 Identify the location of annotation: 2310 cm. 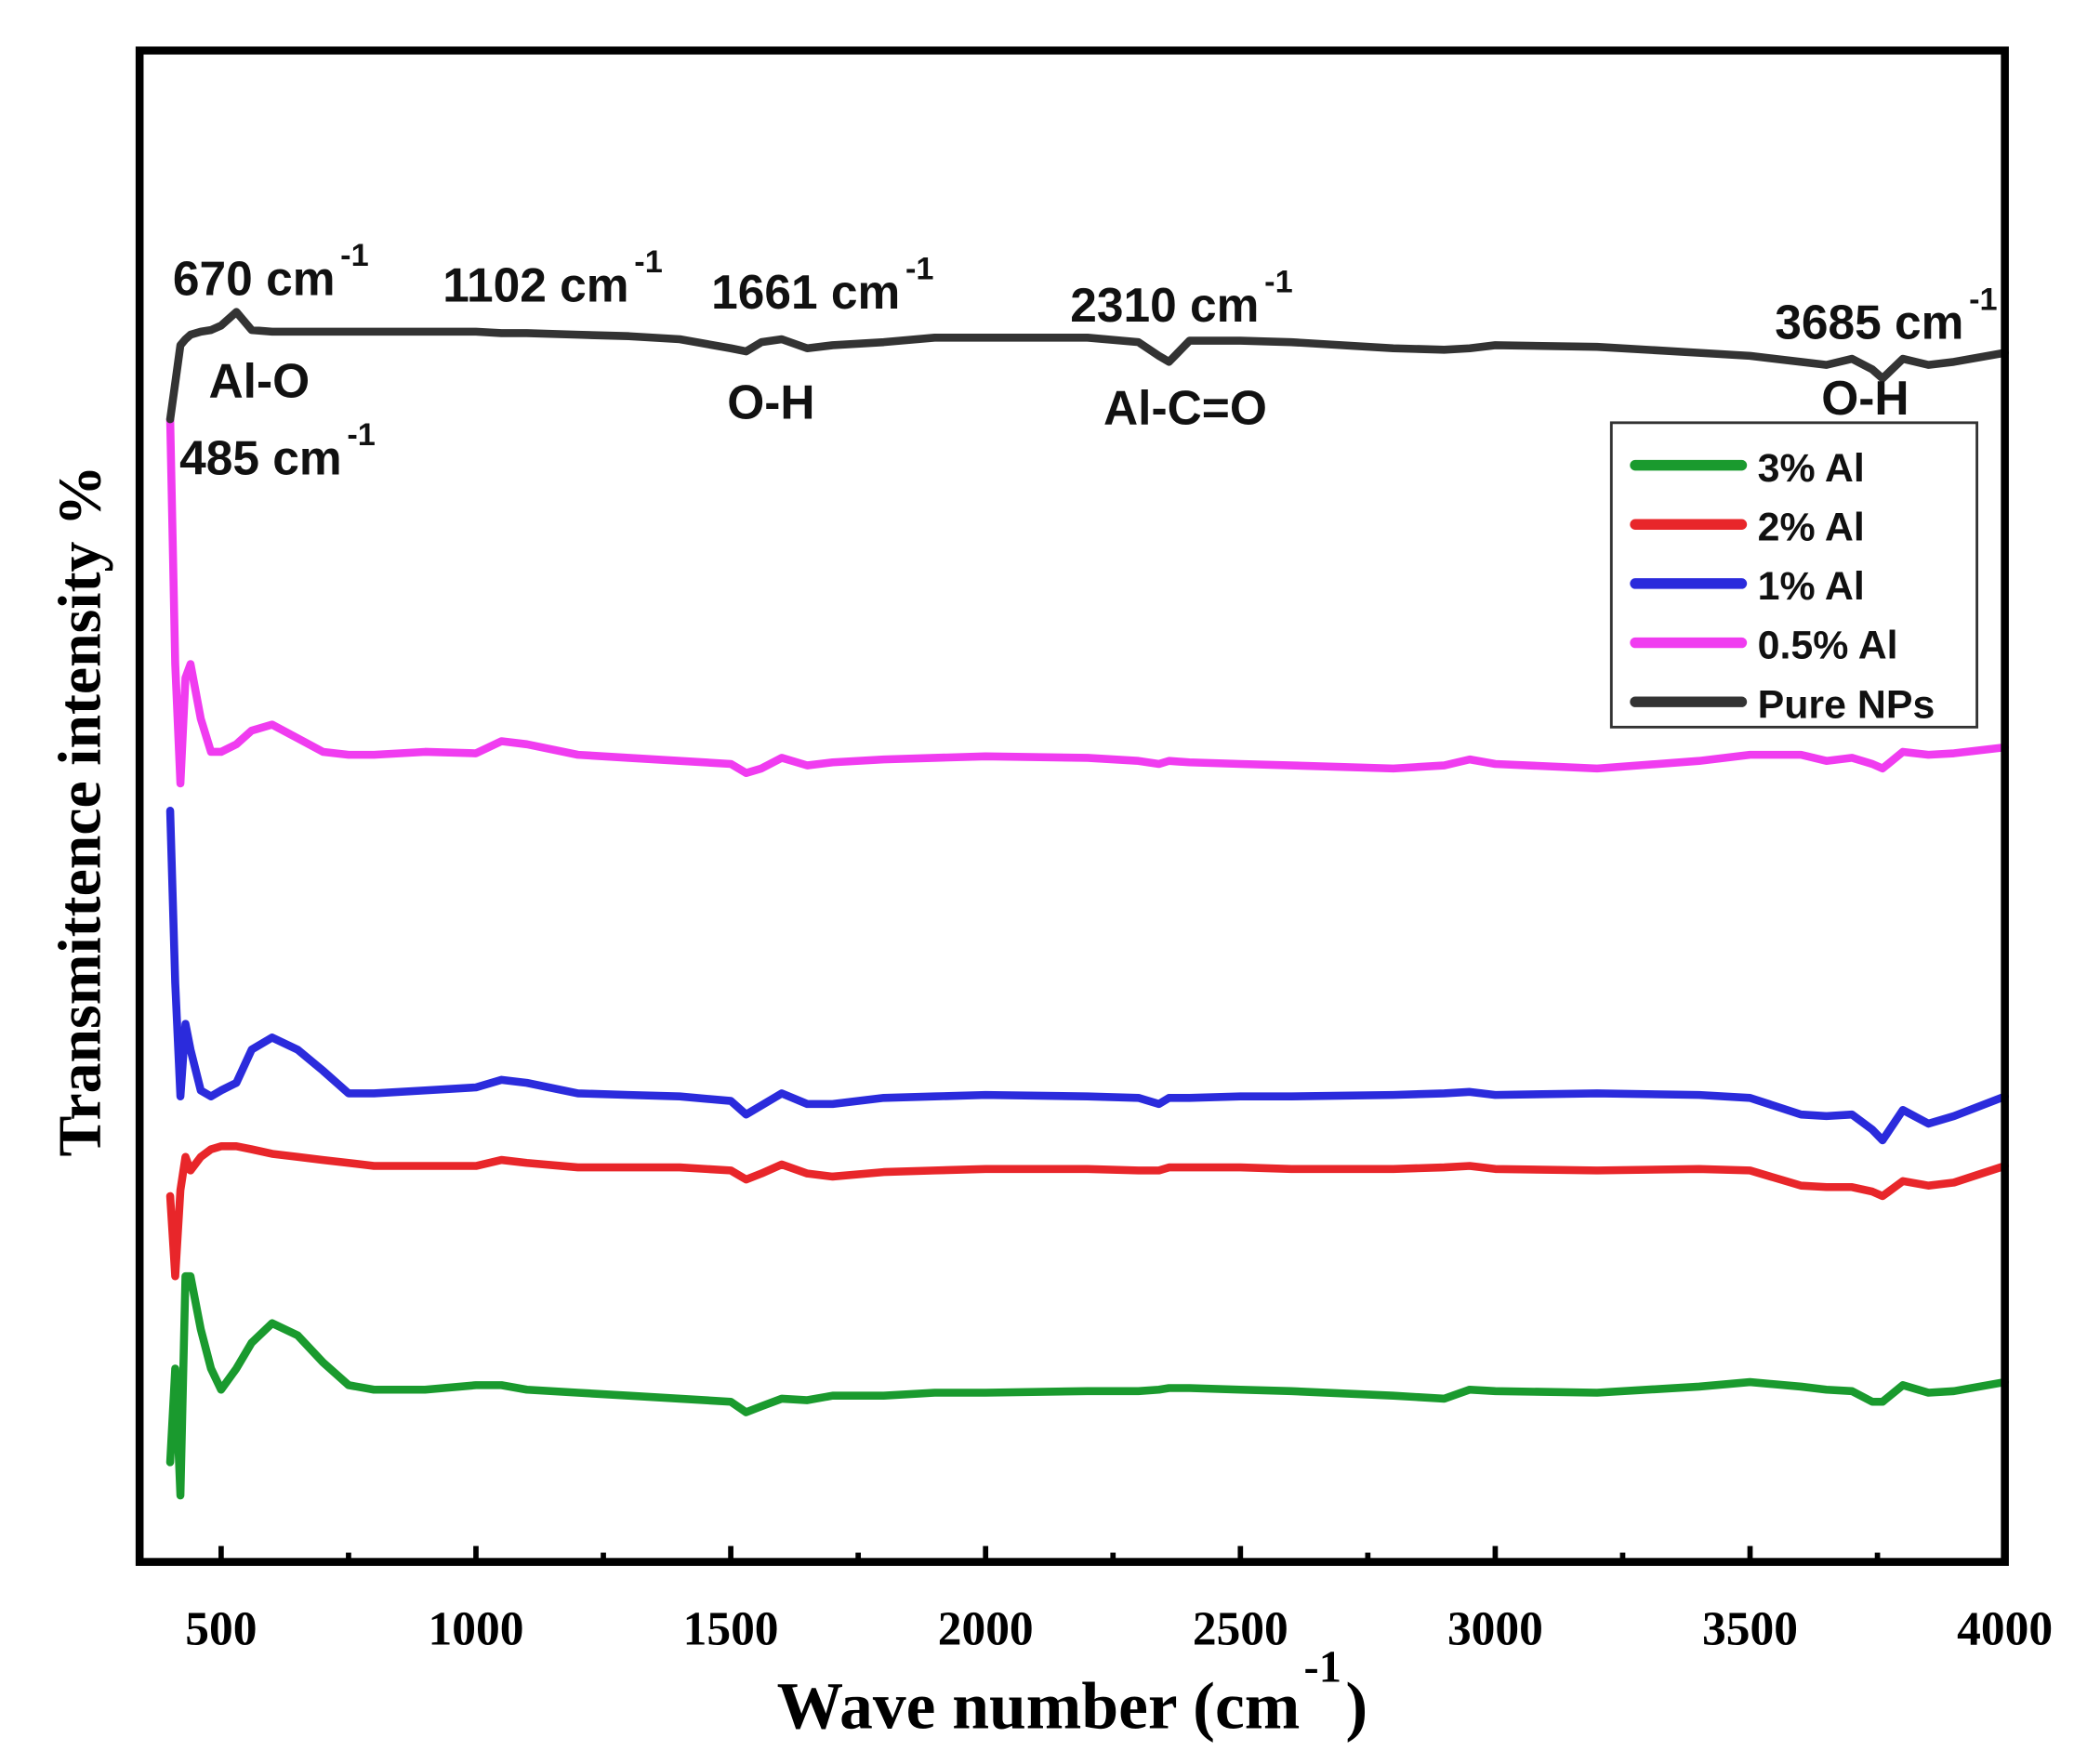
(1164, 305).